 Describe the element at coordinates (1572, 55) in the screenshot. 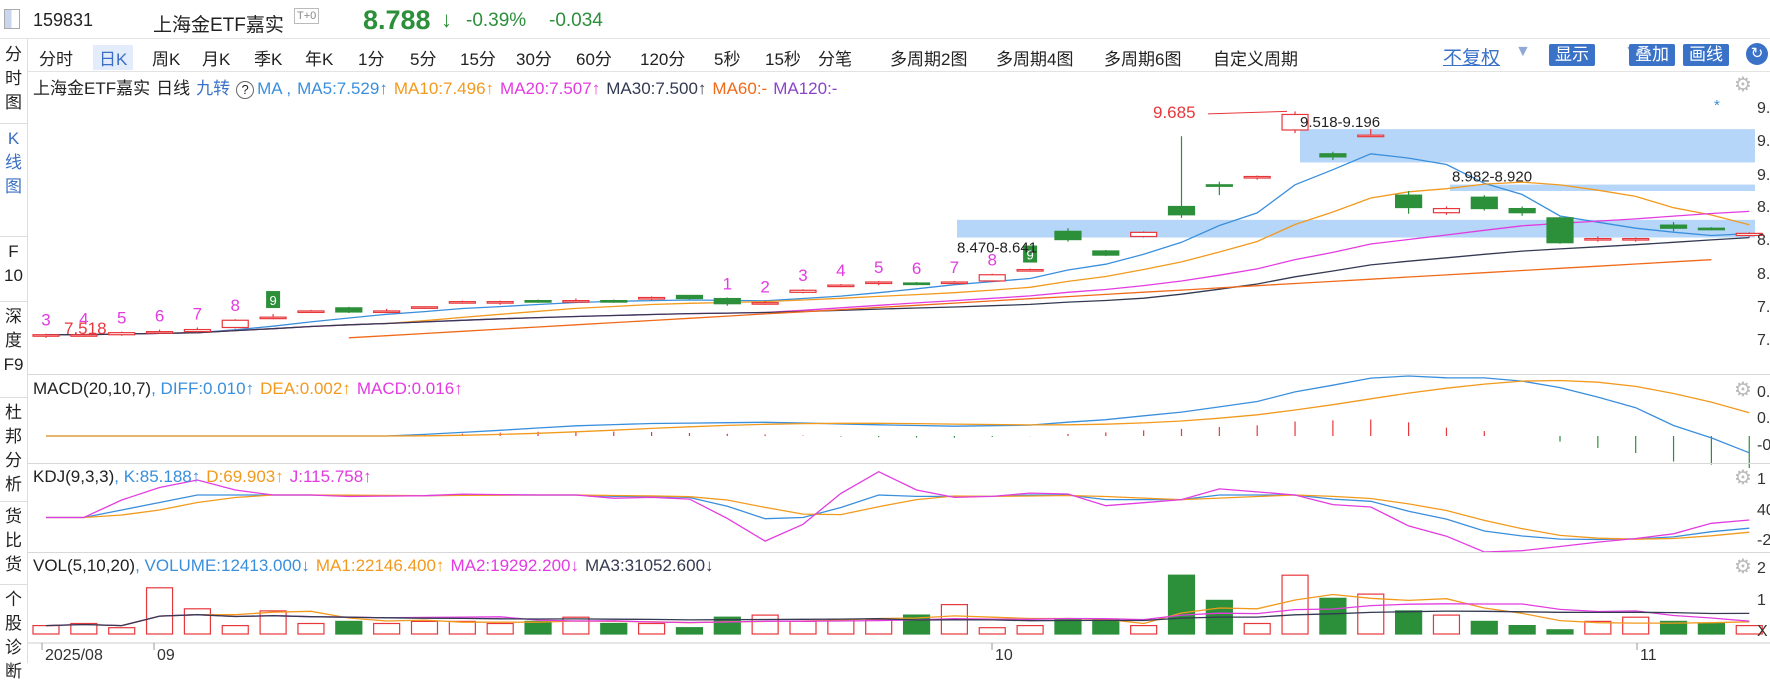

I see `display-button: 显示` at that location.